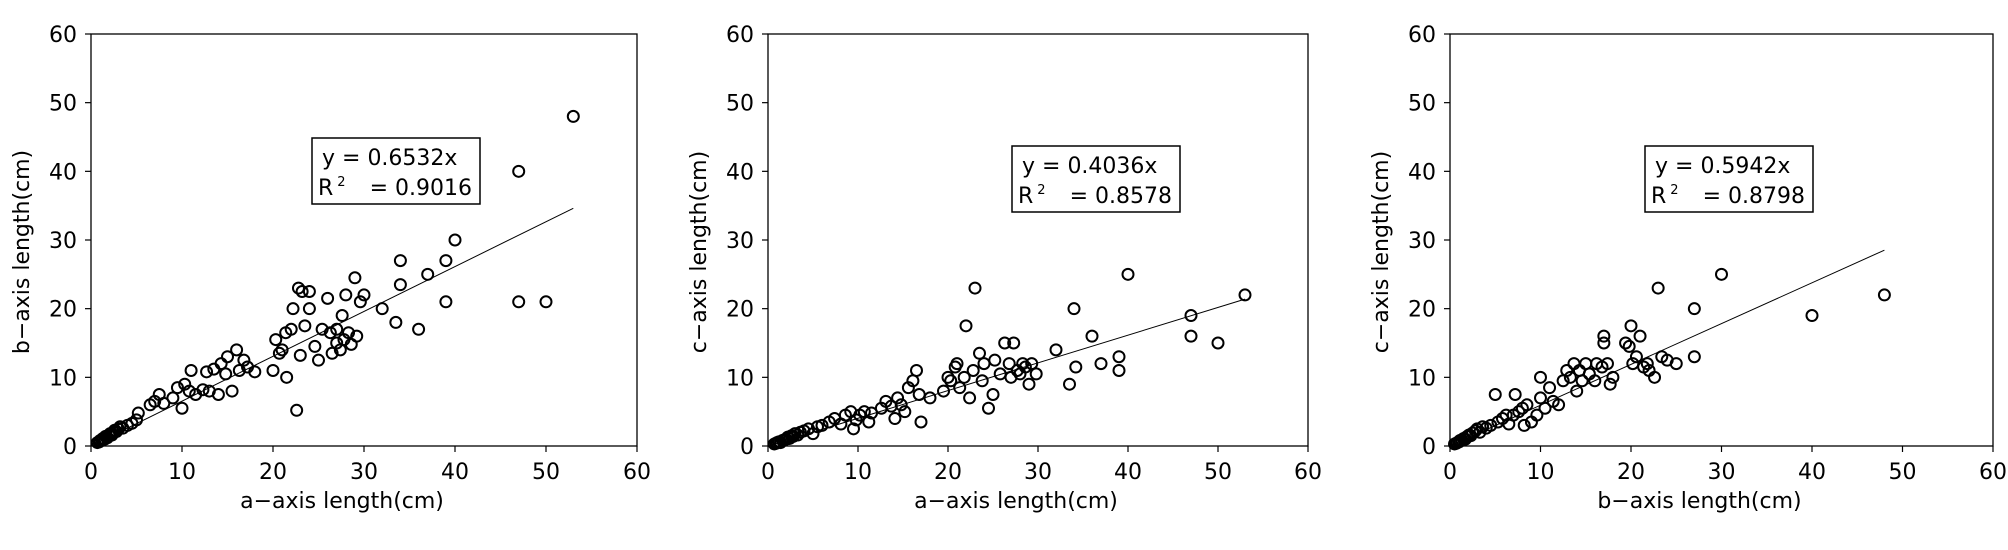 The height and width of the screenshot is (550, 2008). I want to click on r-squared-text: R 2 = 0.8798, so click(1728, 196).